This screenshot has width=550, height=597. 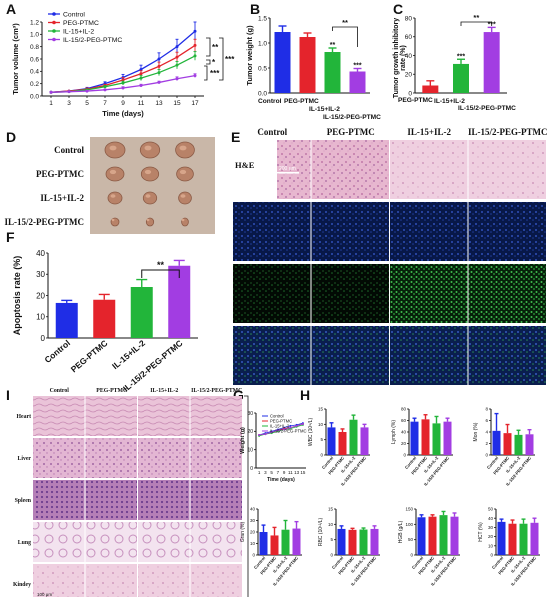 I want to click on legend-label: IL-15+IL-2, so click(x=78, y=32).